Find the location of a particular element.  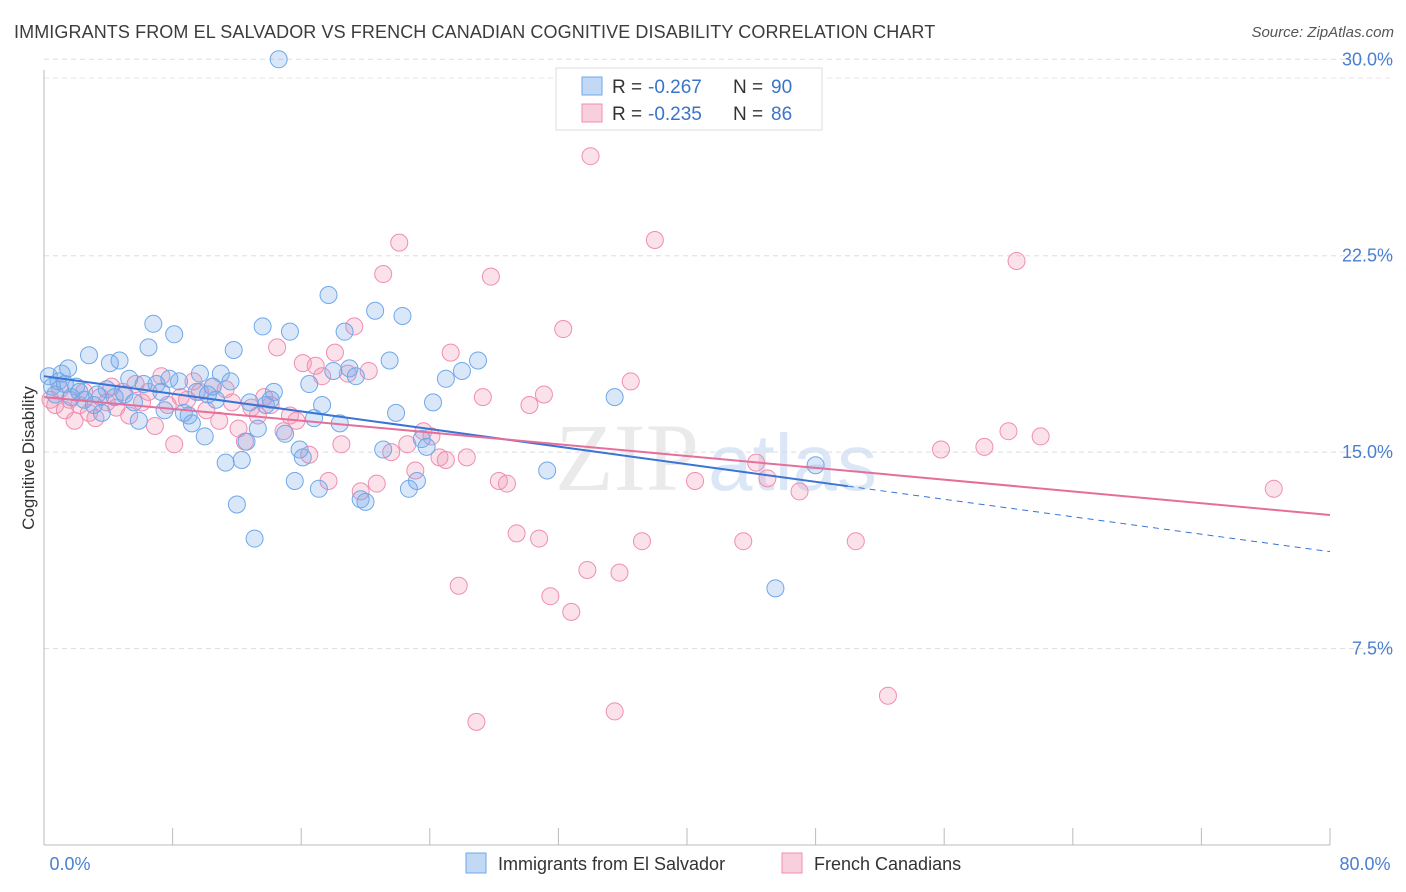

legend-box is located at coordinates (689, 99).